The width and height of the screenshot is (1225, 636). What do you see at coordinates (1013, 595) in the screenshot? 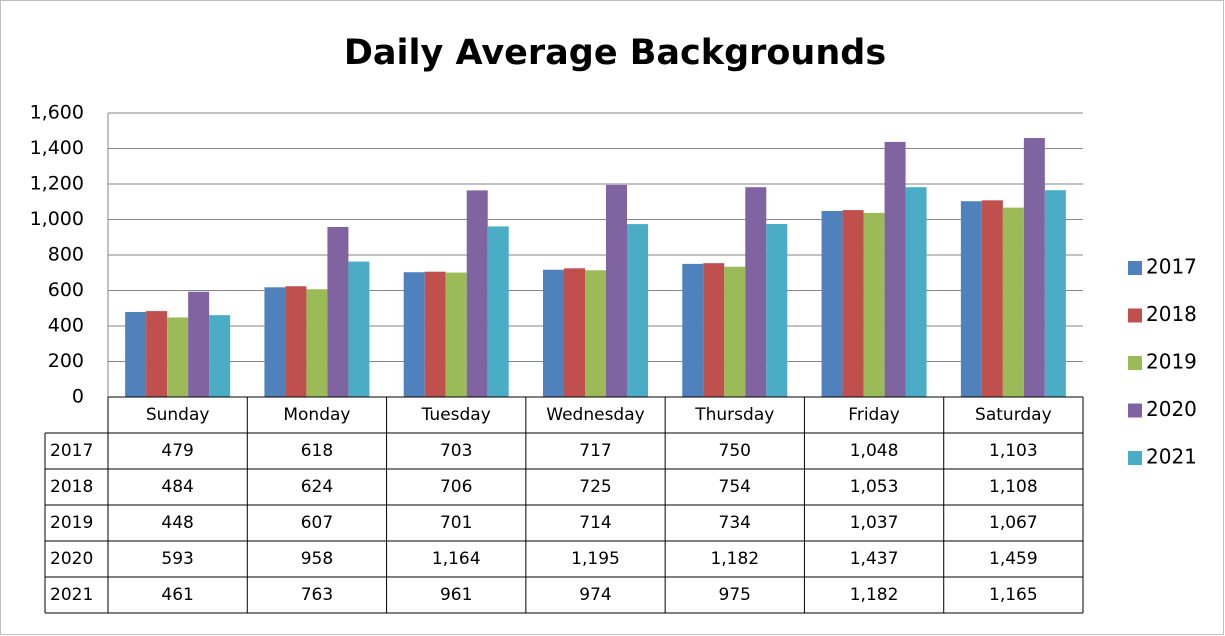
I see `table-cell: 1,165` at bounding box center [1013, 595].